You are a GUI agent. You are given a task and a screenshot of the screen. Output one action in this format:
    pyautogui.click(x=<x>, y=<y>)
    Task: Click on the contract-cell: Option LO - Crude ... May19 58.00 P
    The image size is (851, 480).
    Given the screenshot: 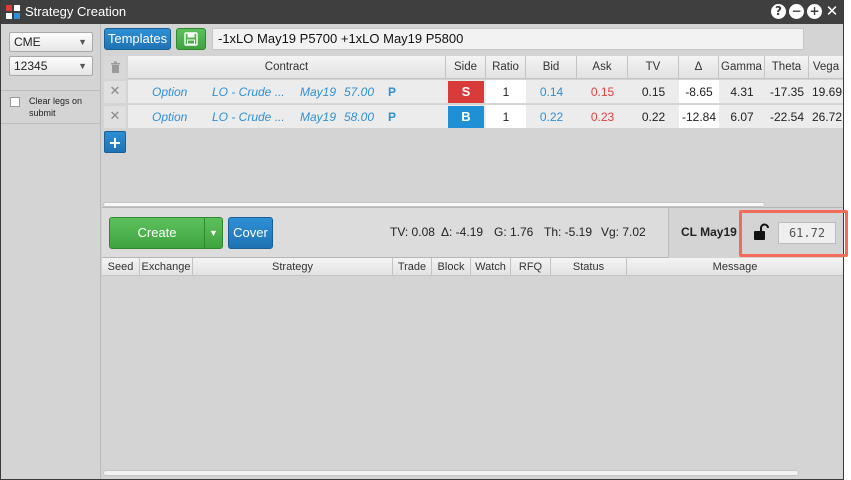 What is the action you would take?
    pyautogui.click(x=287, y=117)
    